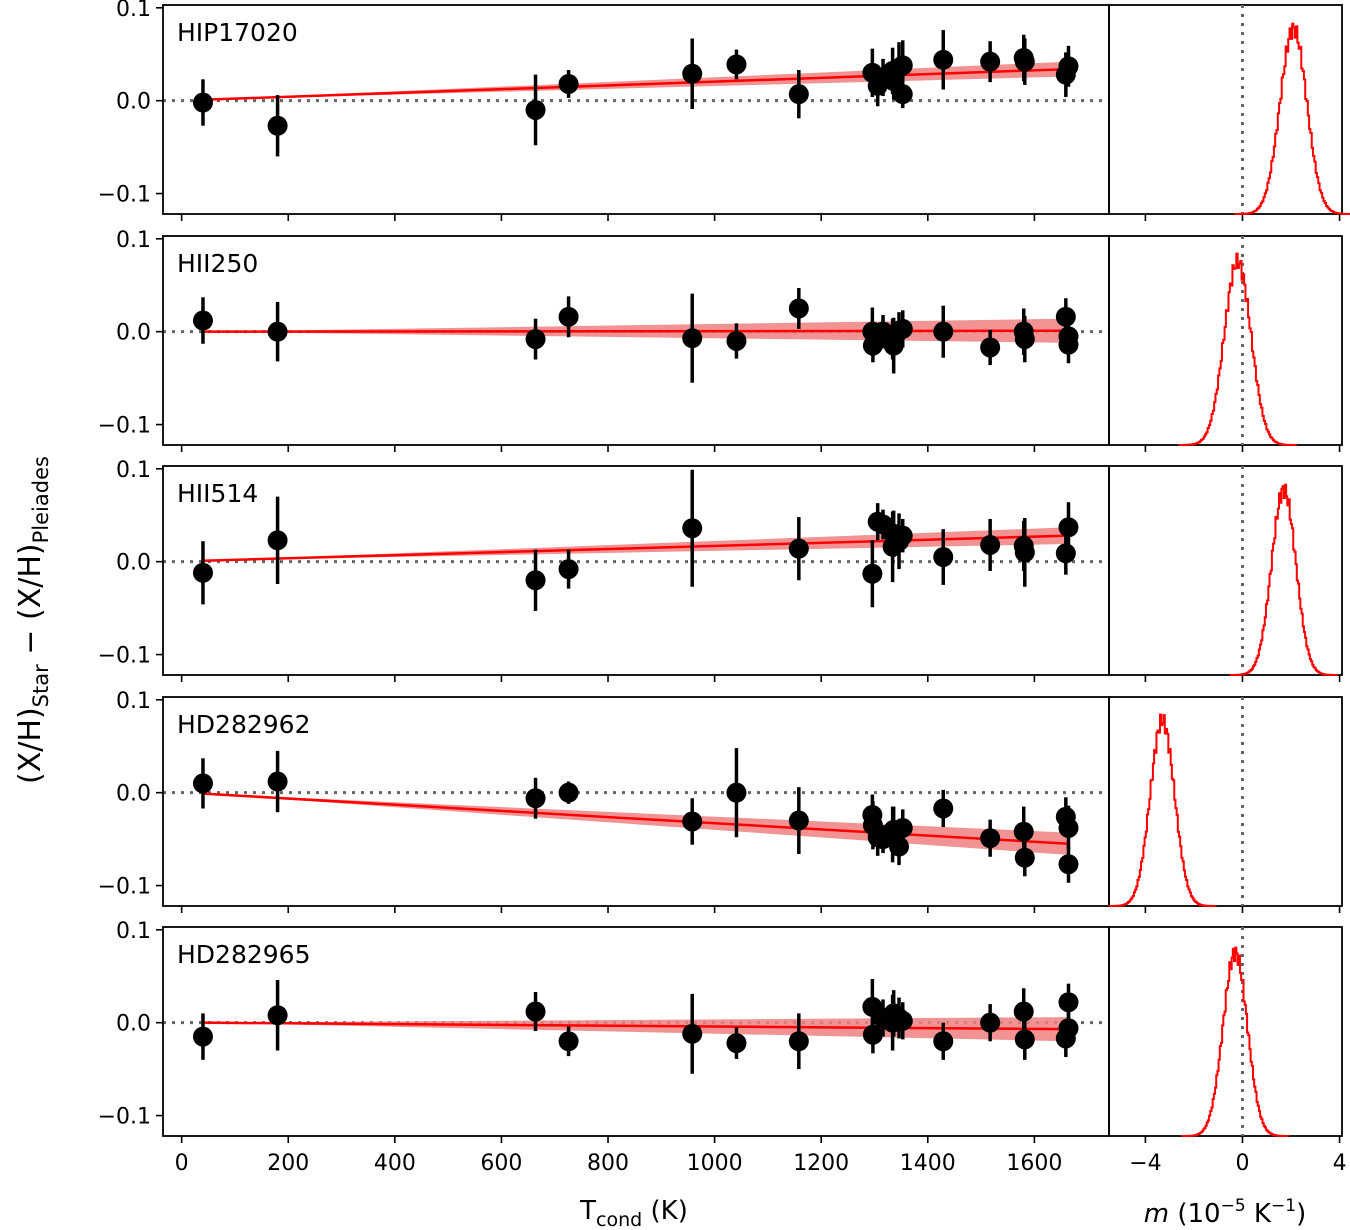 Image resolution: width=1350 pixels, height=1230 pixels. Describe the element at coordinates (1225, 1212) in the screenshot. I see `x-axis-title-hist: m (10−5 K−1)` at that location.